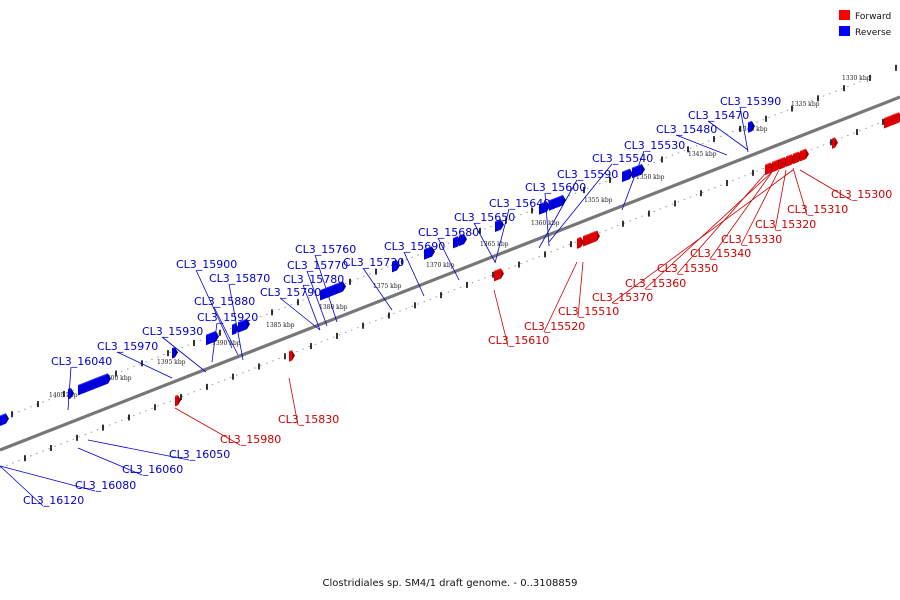  What do you see at coordinates (440, 265) in the screenshot?
I see `kbp-label: 1370 kbp` at bounding box center [440, 265].